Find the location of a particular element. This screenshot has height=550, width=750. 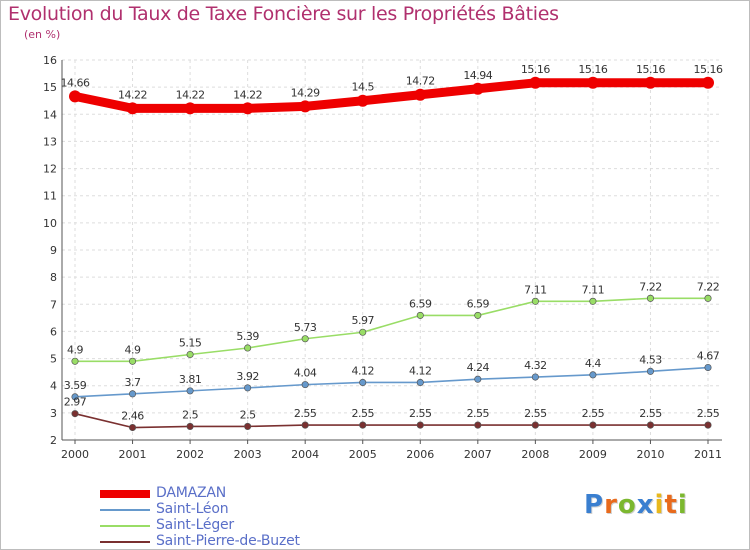

data-label: 5.15 is located at coordinates (190, 343).